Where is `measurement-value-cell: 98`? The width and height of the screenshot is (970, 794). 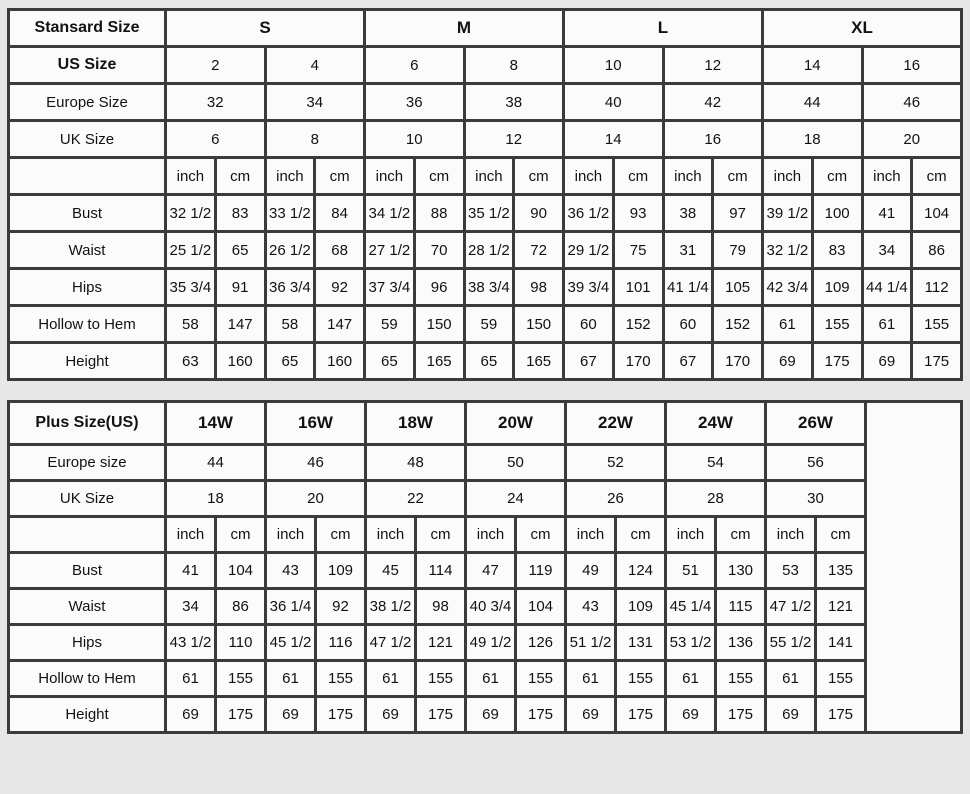 measurement-value-cell: 98 is located at coordinates (538, 287).